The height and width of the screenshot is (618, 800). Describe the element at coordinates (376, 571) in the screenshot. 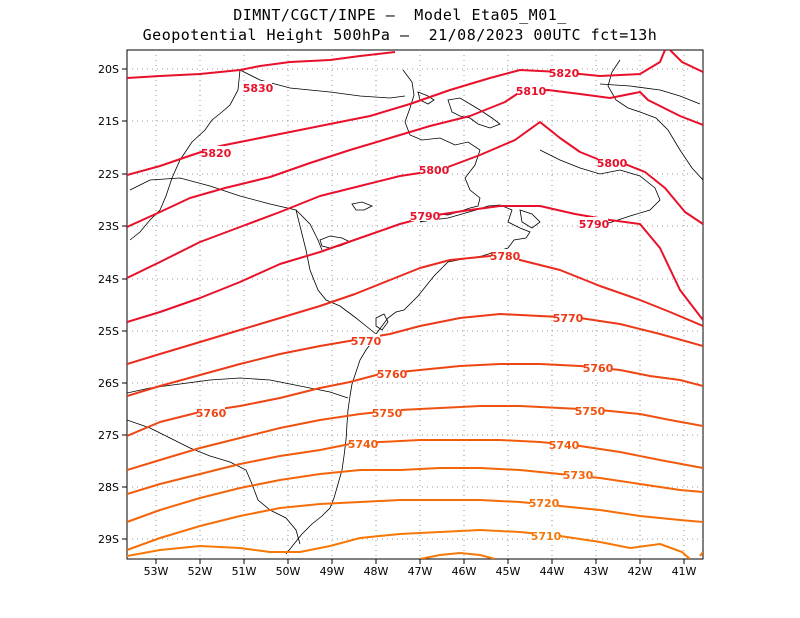

I see `lon-tick-label: 48W` at that location.